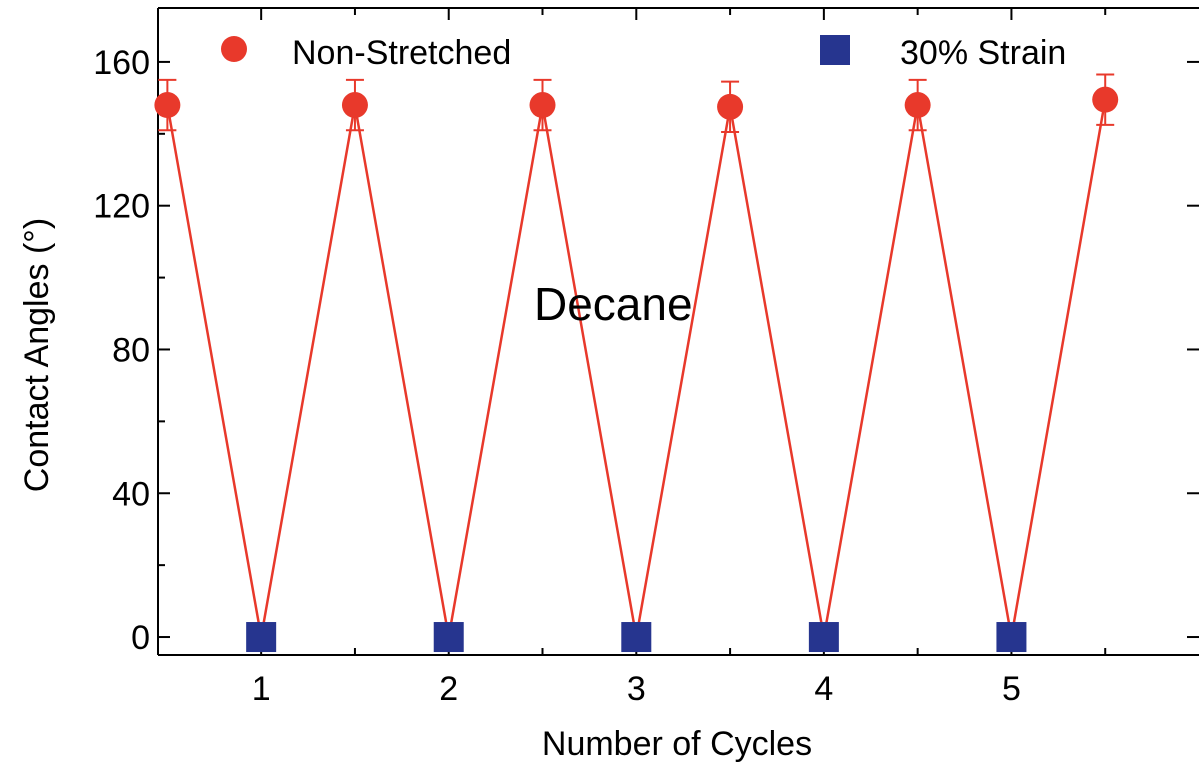 The width and height of the screenshot is (1199, 770). I want to click on legend-label-30pct-strain: 30% Strain, so click(983, 53).